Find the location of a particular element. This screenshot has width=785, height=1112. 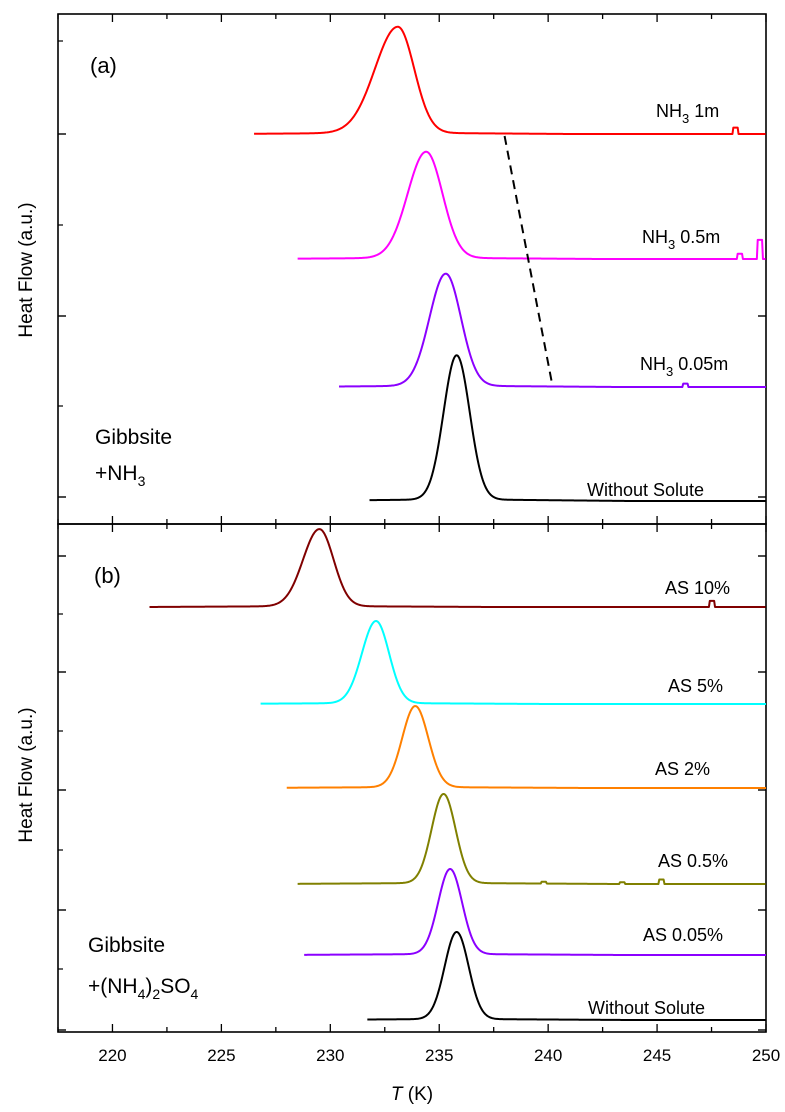

x-tick-label: 230 is located at coordinates (330, 1055).